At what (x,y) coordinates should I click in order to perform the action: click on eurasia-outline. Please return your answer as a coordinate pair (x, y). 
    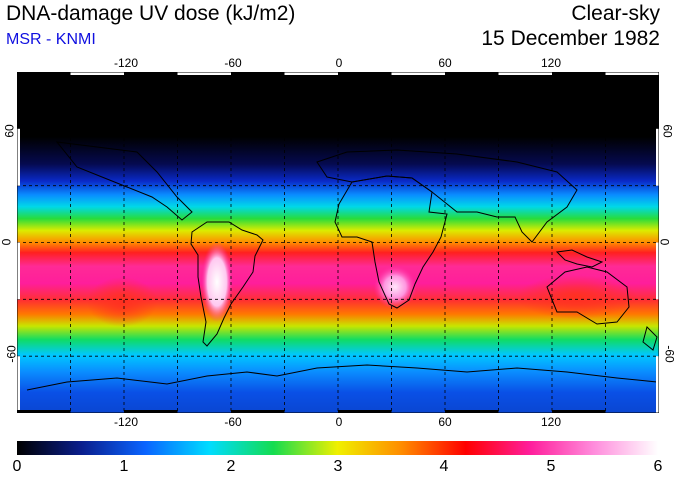
    Looking at the image, I should click on (447, 196).